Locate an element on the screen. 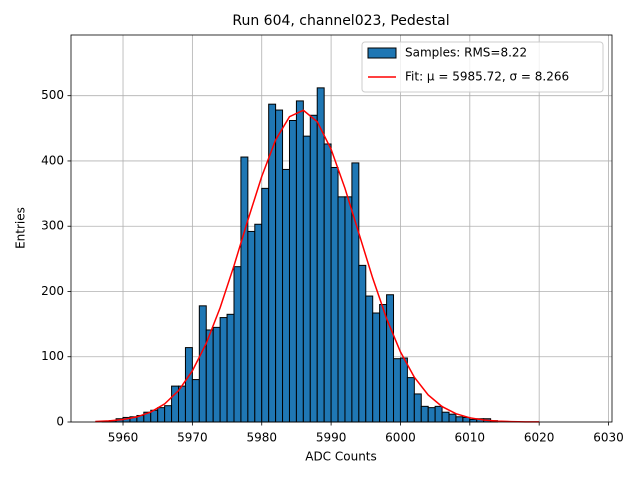 The image size is (640, 480). x-tick-label: 6020 is located at coordinates (539, 438).